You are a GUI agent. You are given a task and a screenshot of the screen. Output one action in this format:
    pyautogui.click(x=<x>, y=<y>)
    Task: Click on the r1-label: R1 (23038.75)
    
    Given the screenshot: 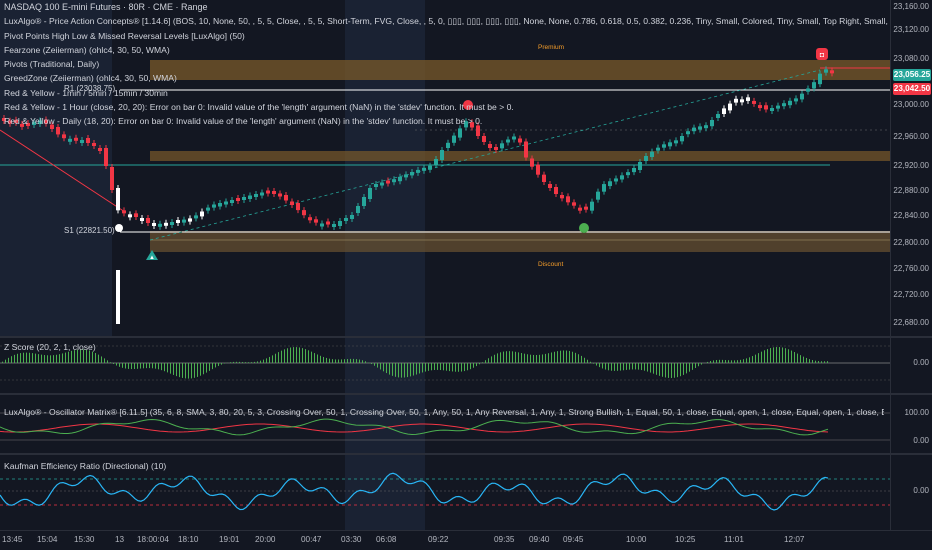 What is the action you would take?
    pyautogui.click(x=90, y=88)
    